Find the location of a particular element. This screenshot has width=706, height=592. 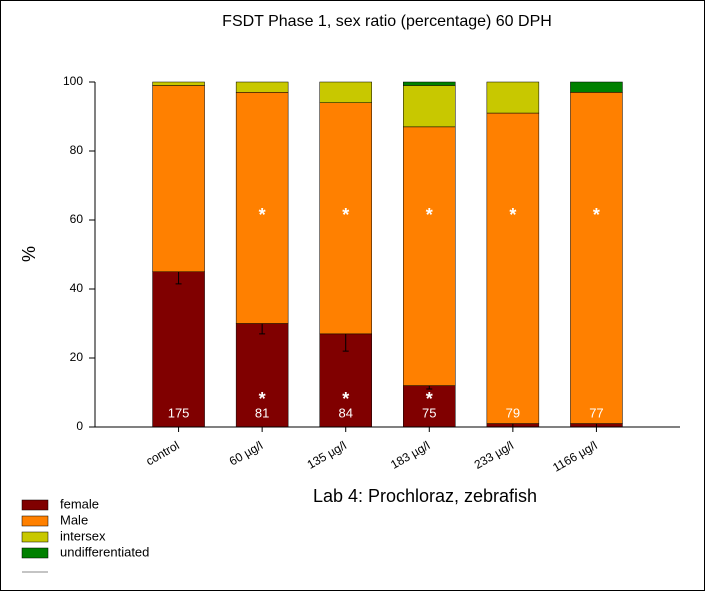

sample-size: 77 is located at coordinates (596, 412).